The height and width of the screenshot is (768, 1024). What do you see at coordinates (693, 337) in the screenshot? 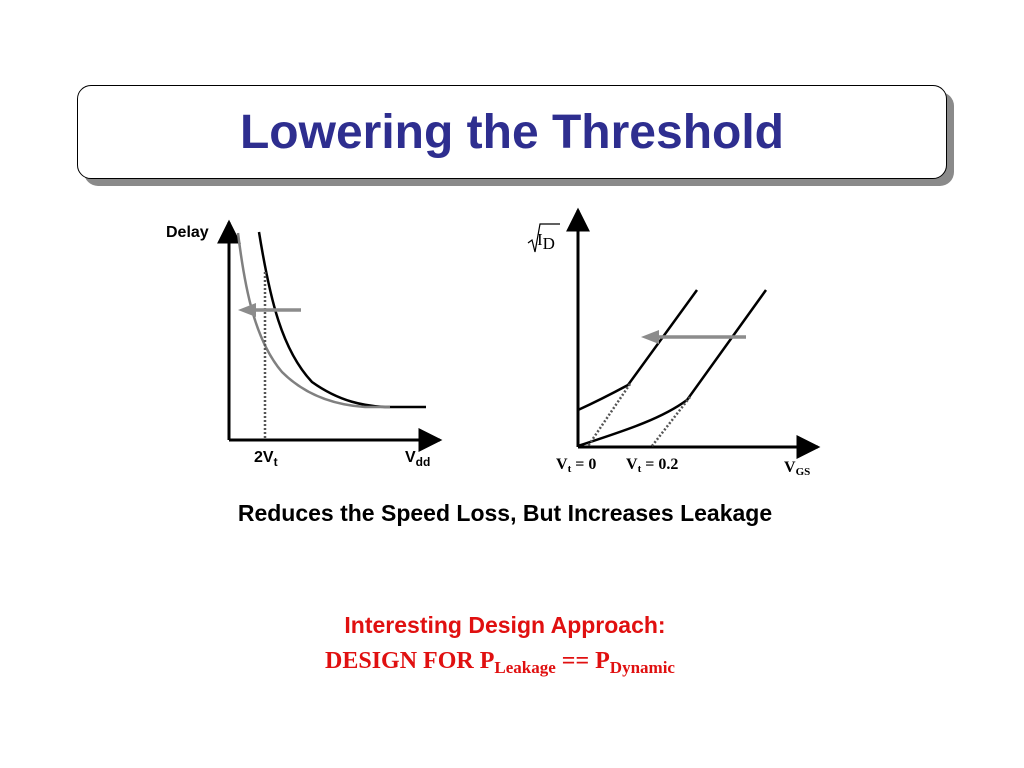
I see `id-shift-arrow` at bounding box center [693, 337].